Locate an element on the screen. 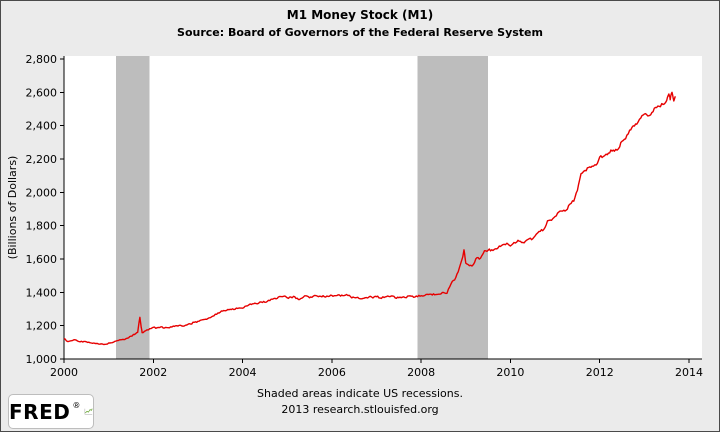 This screenshot has width=720, height=432. y-tick-label: 1,600 is located at coordinates (42, 259).